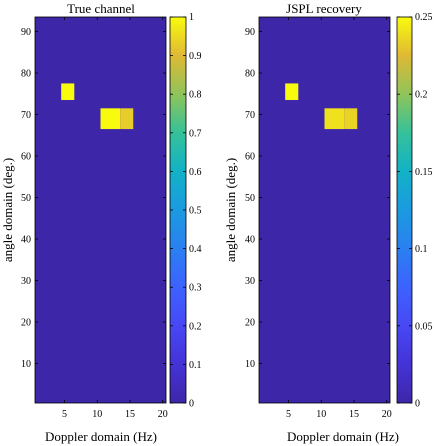 The width and height of the screenshot is (434, 446). What do you see at coordinates (424, 17) in the screenshot?
I see `colorbar-tick-label: 0.25` at bounding box center [424, 17].